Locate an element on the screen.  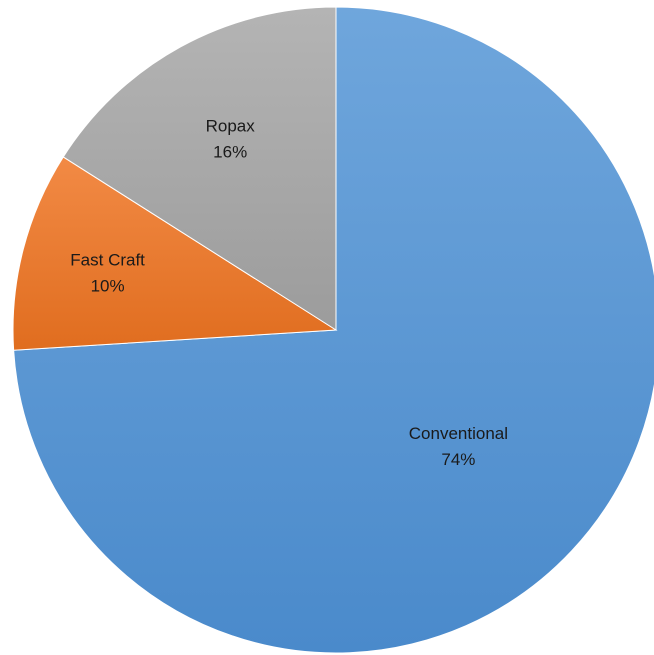
slice-percent-label: 16% is located at coordinates (230, 152).